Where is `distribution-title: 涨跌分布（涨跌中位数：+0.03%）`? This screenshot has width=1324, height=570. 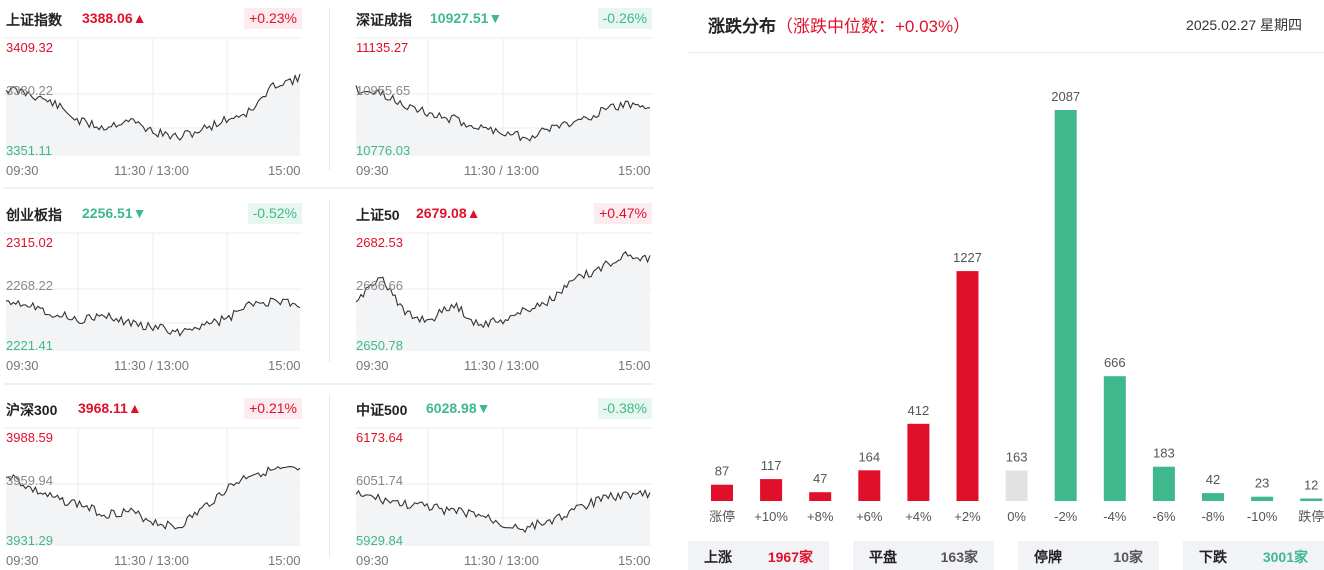 distribution-title: 涨跌分布（涨跌中位数：+0.03%） is located at coordinates (839, 24).